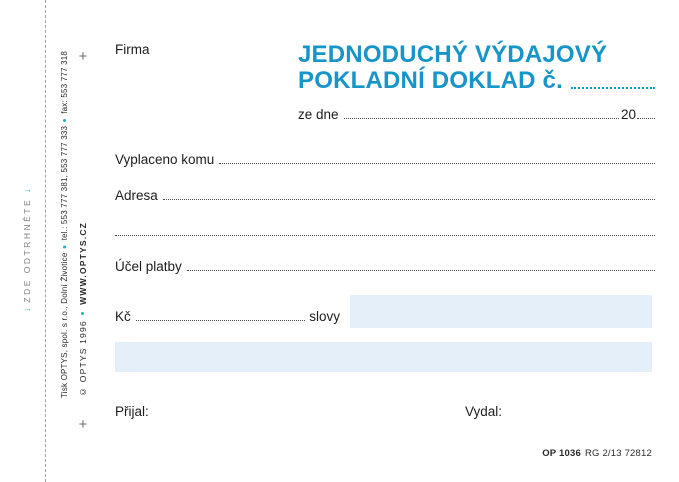 Image resolution: width=679 pixels, height=482 pixels. I want to click on date-row: ze dne 20, so click(476, 112).